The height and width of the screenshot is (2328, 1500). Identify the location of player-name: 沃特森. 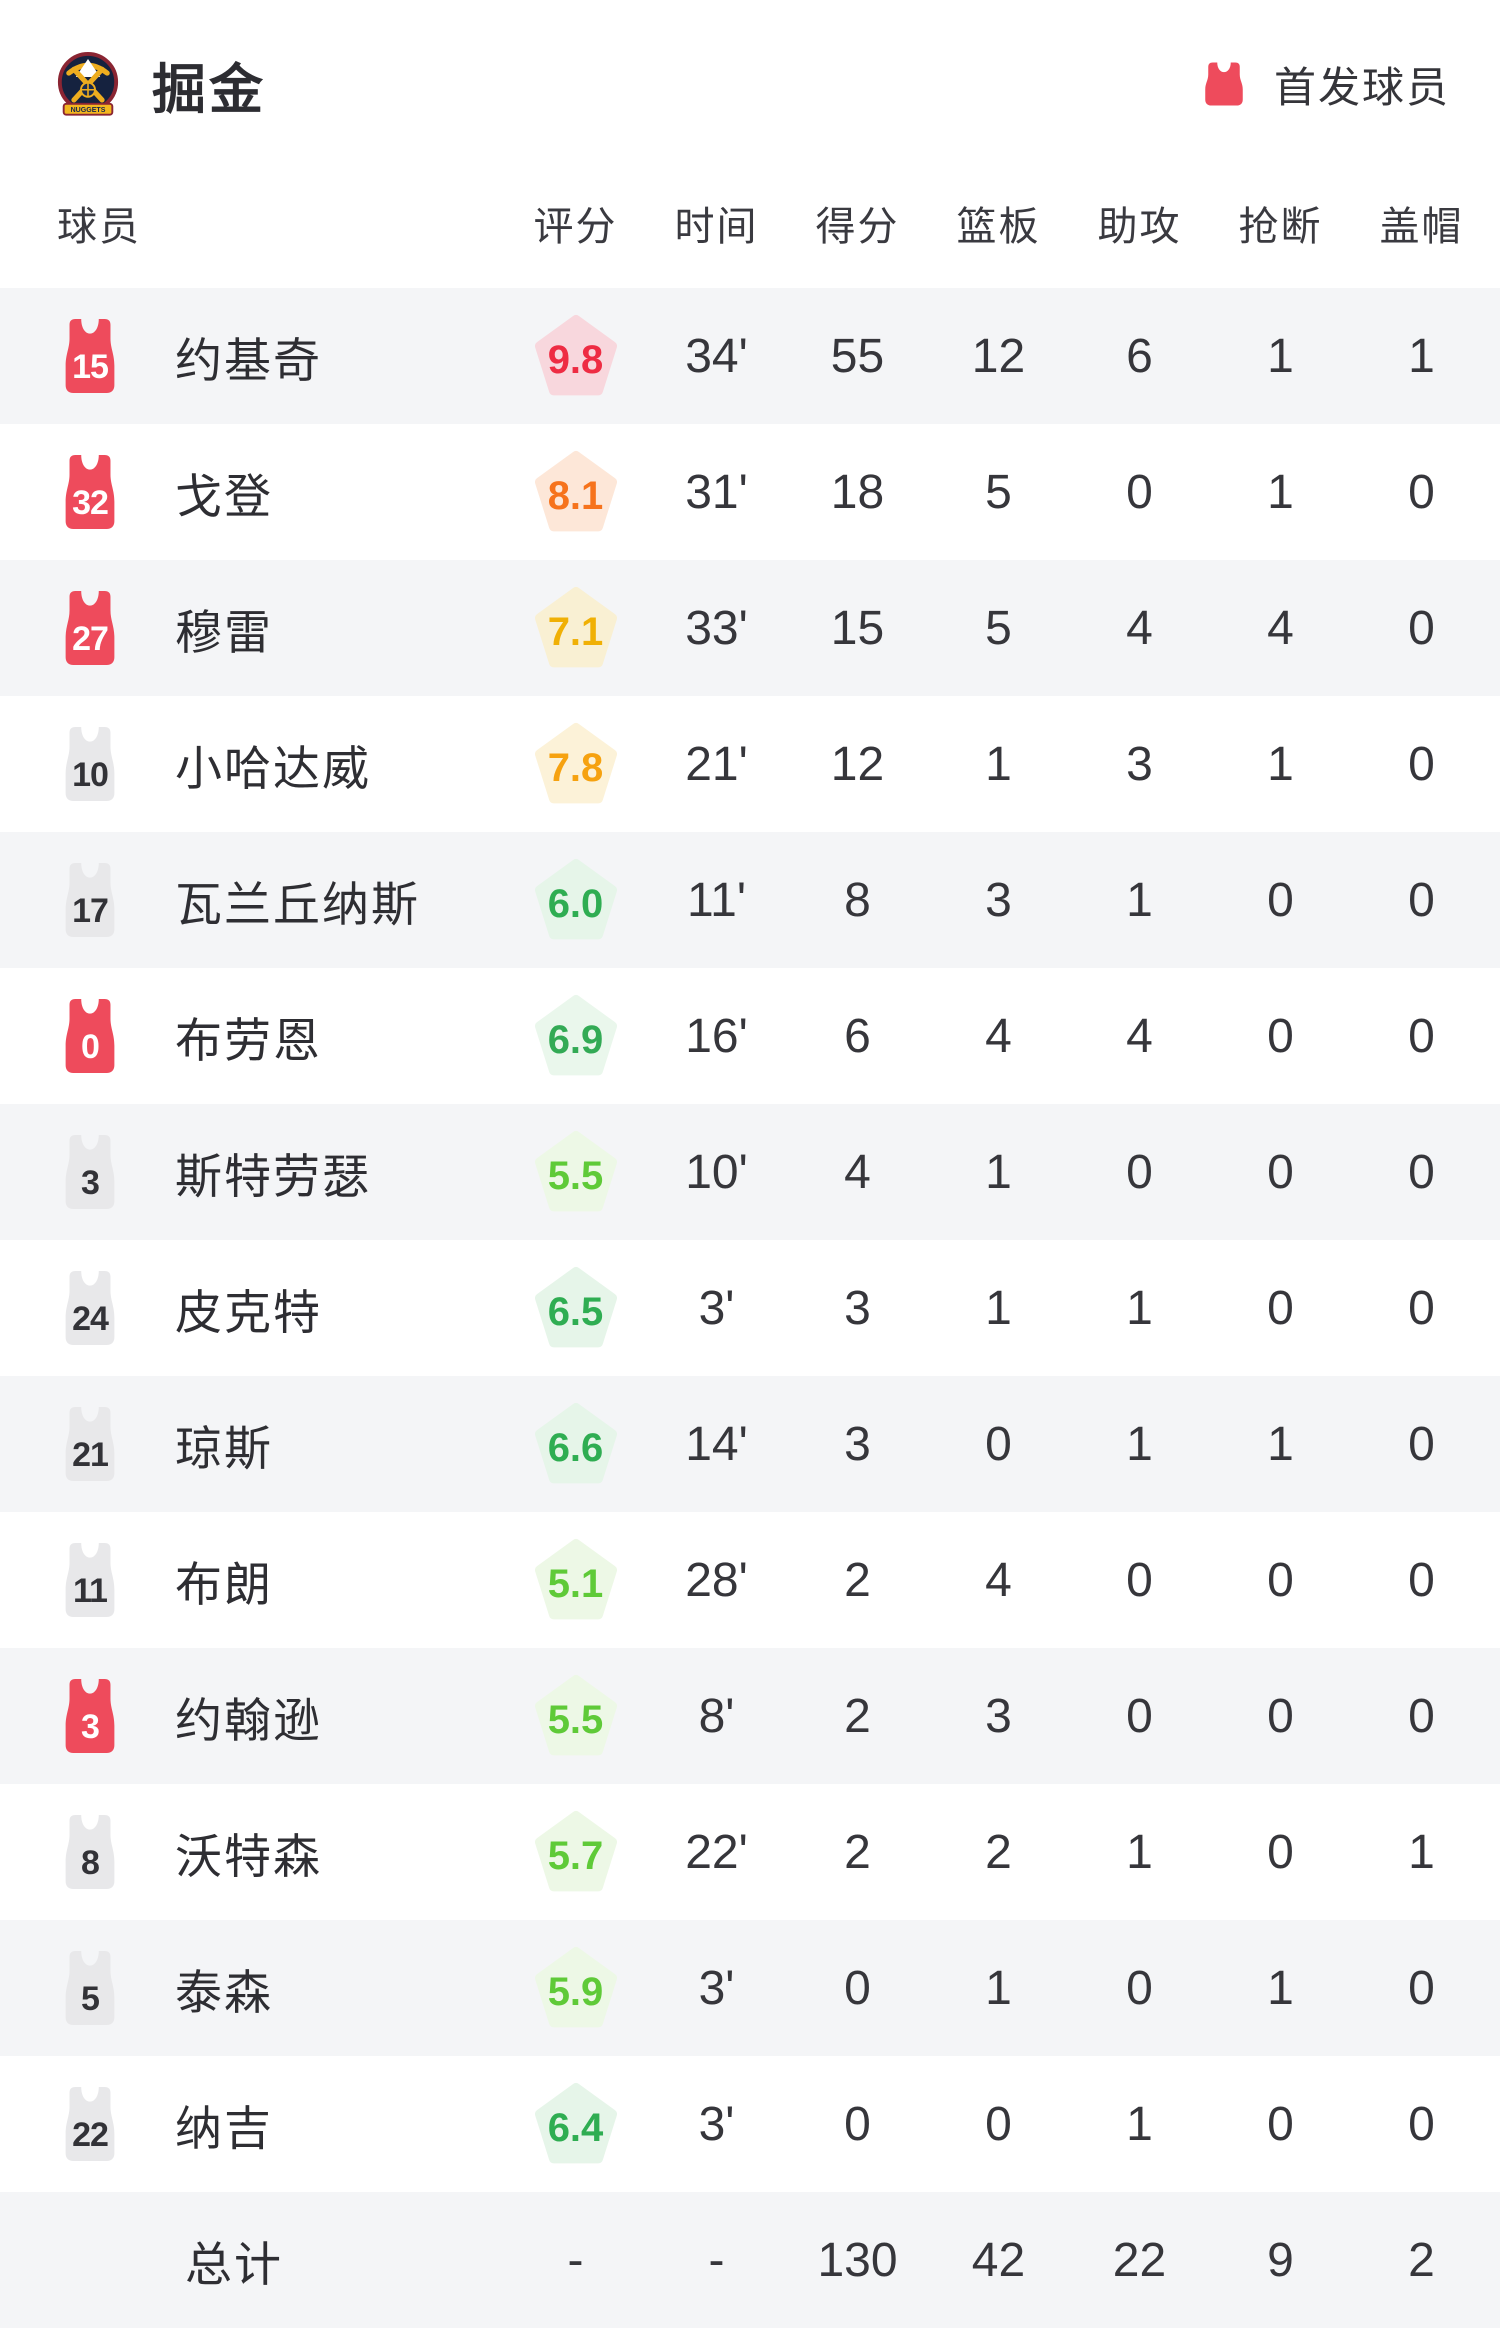
(248, 1856).